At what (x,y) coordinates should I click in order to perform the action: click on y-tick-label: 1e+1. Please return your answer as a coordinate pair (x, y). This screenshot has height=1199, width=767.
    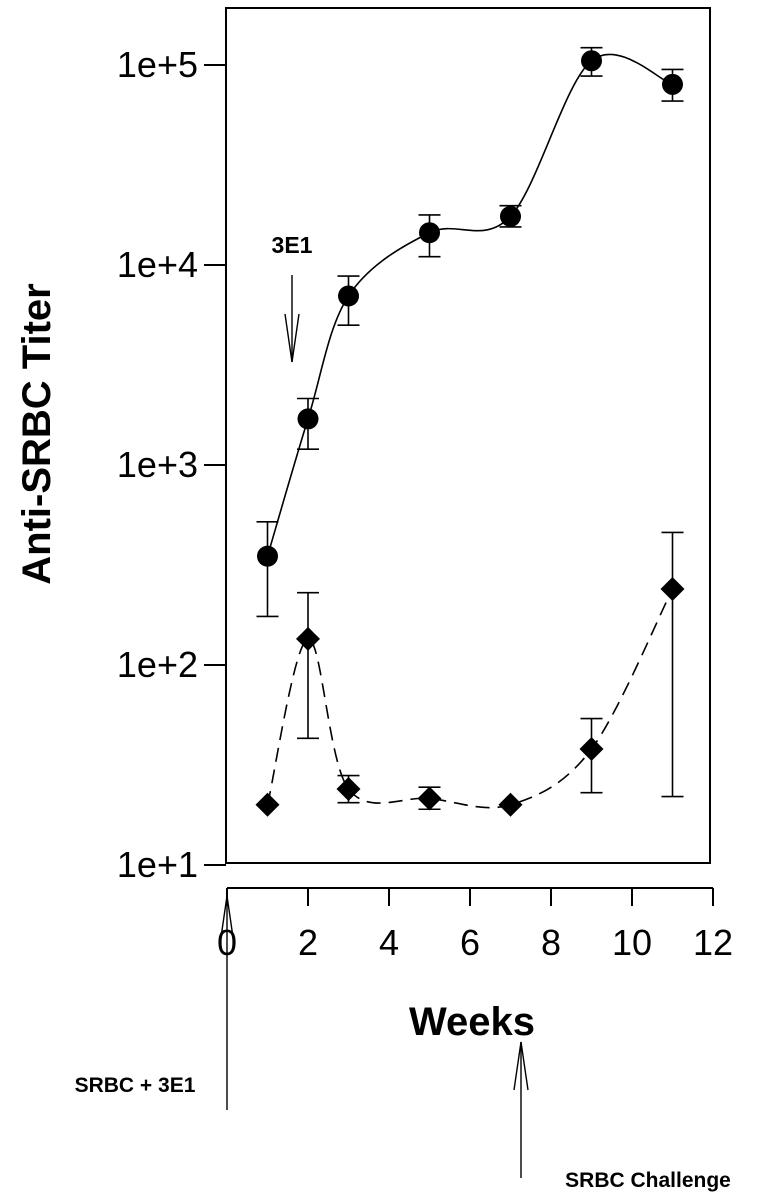
    Looking at the image, I should click on (157, 864).